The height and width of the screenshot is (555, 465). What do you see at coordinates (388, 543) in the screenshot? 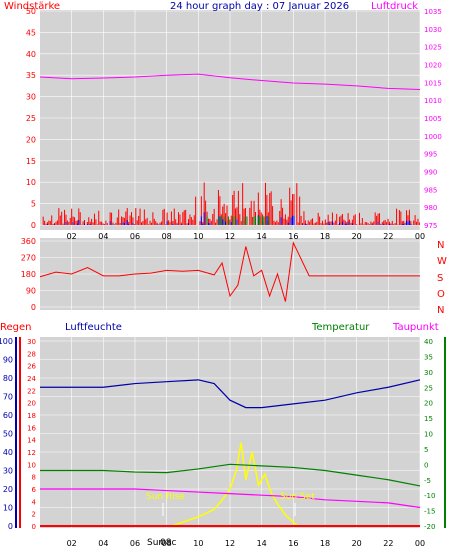
I see `climate-x-tick-label: 22` at bounding box center [388, 543].